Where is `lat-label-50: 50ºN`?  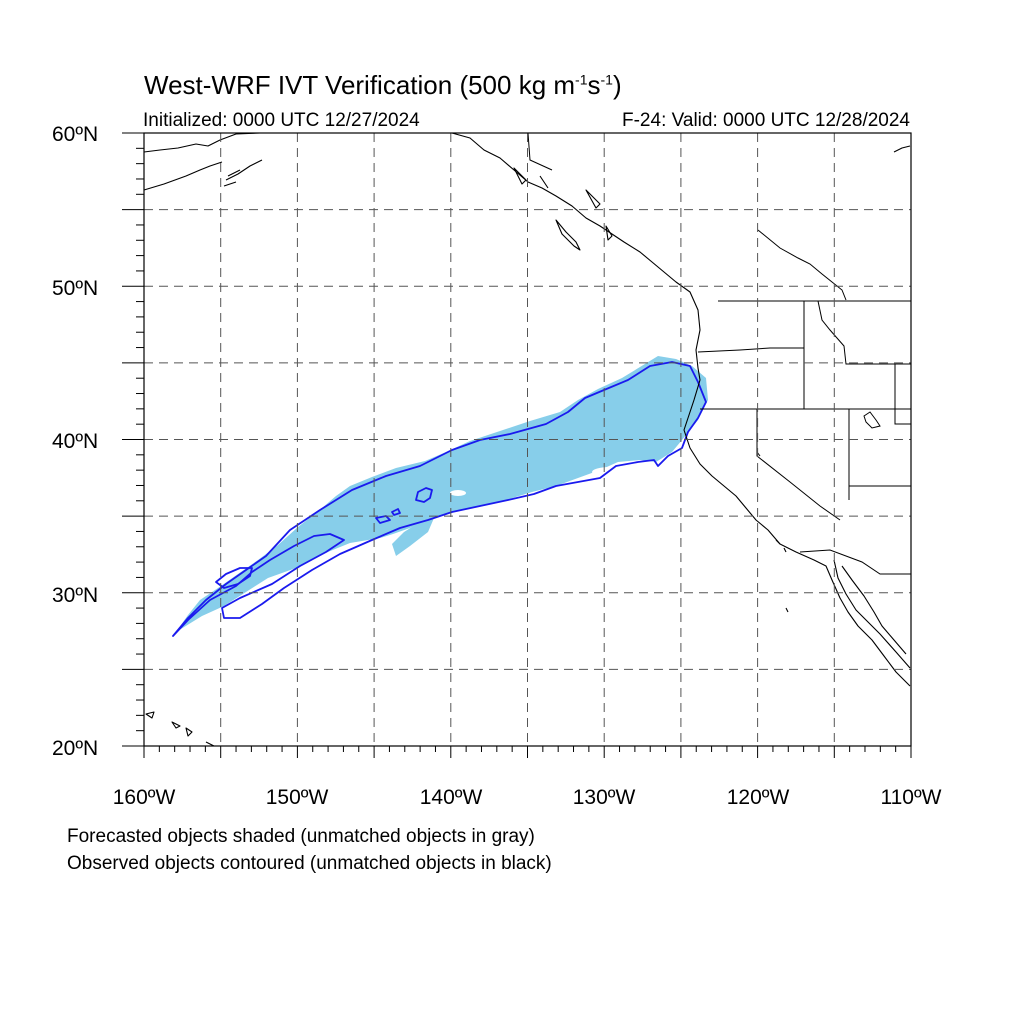
lat-label-50: 50ºN is located at coordinates (75, 288).